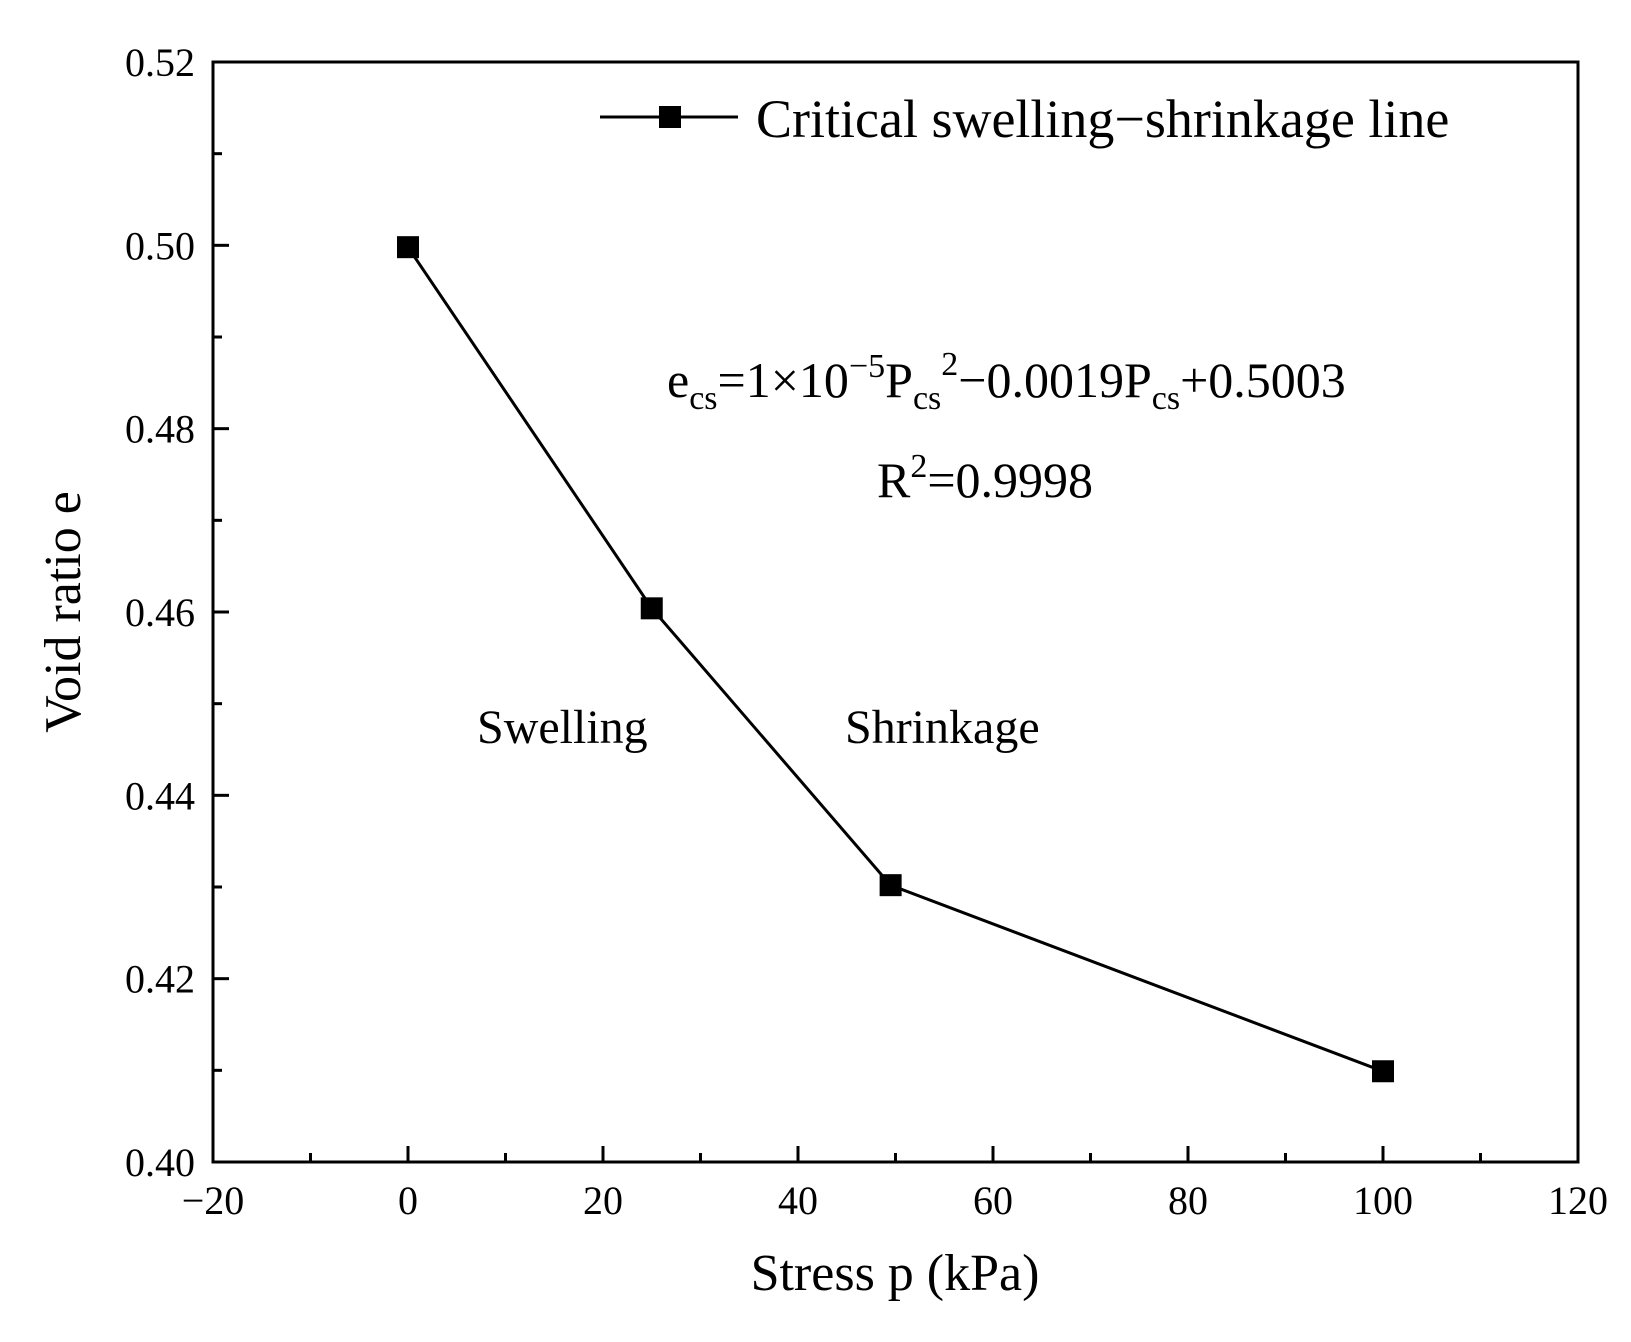 The width and height of the screenshot is (1631, 1342). Describe the element at coordinates (160, 62) in the screenshot. I see `y-tick-label: 0.52` at that location.